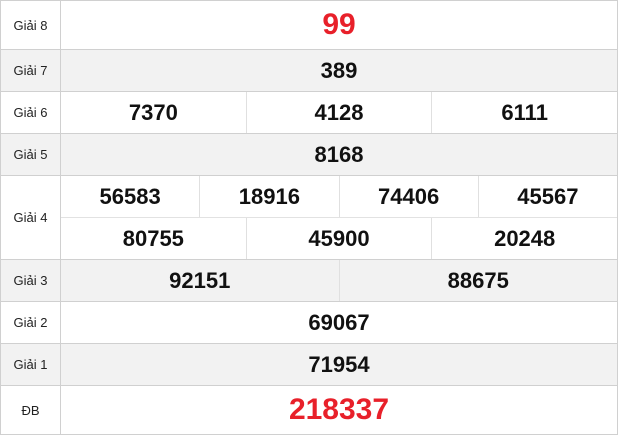  I want to click on prize-number: 92151, so click(200, 280).